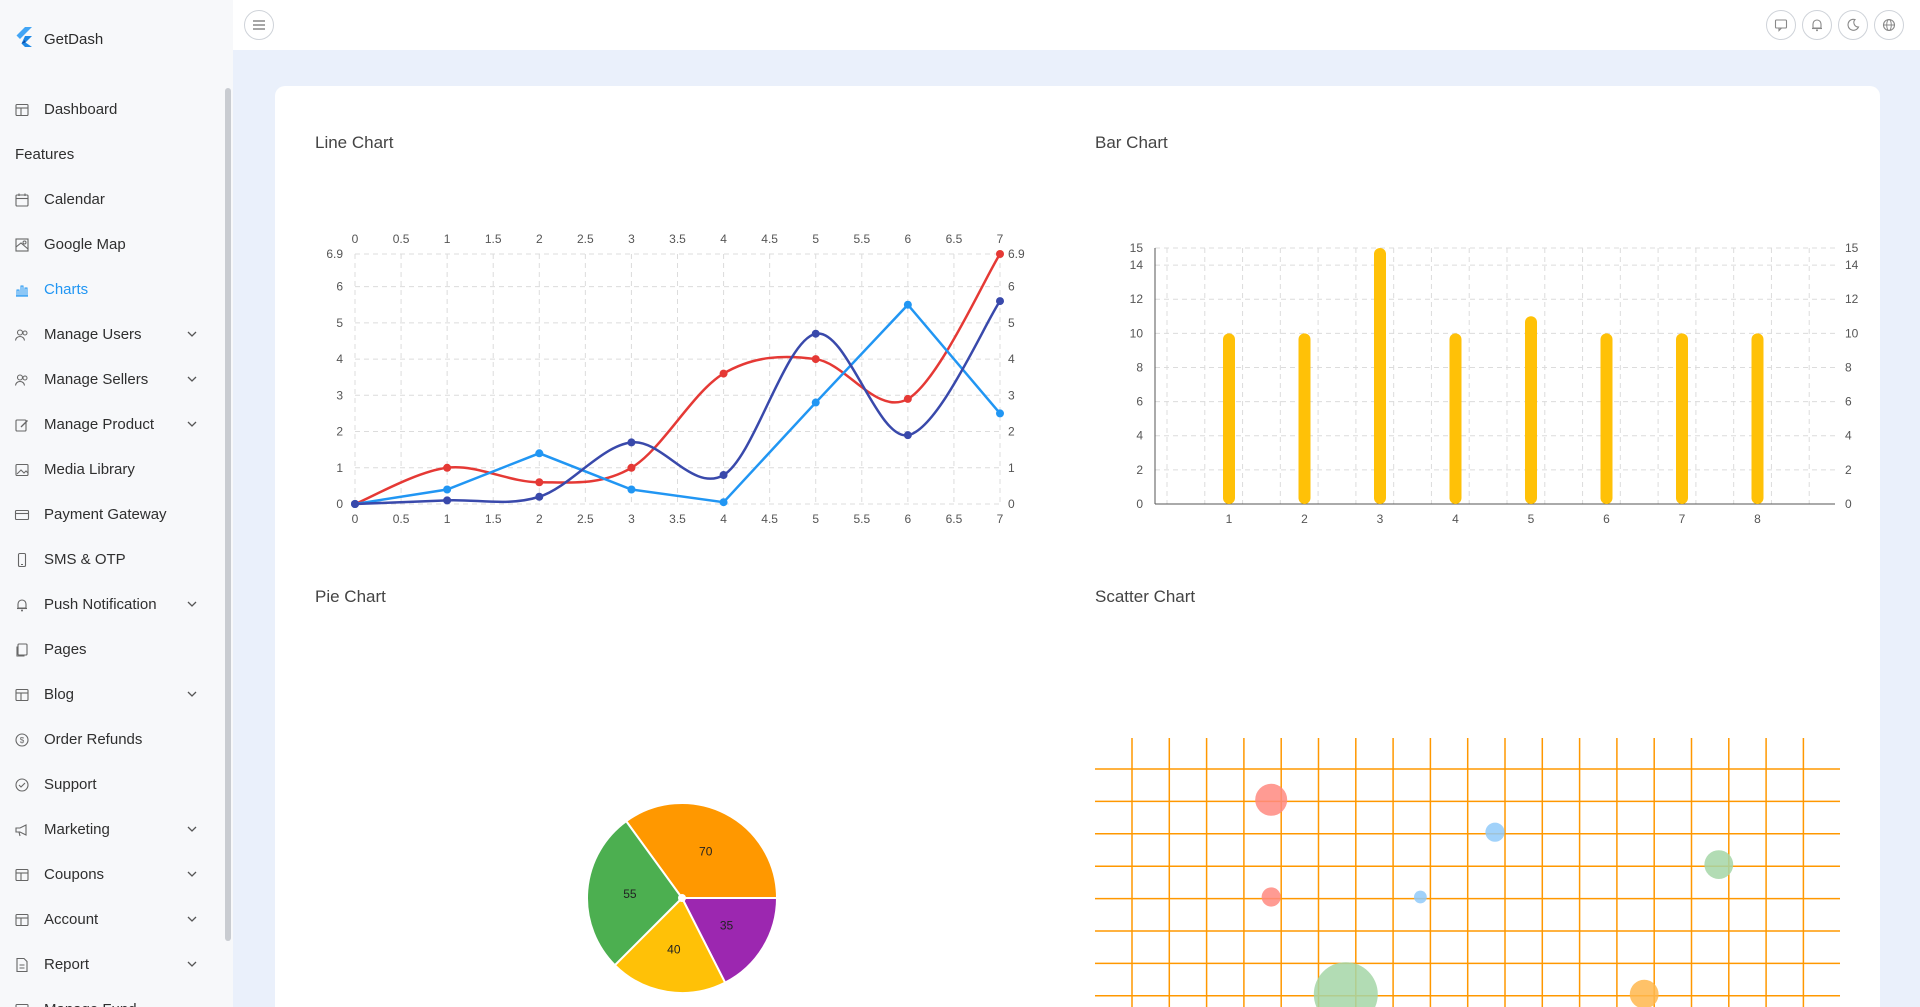 The height and width of the screenshot is (1007, 1920). What do you see at coordinates (110, 514) in the screenshot?
I see `sidebar-item-payment-gateway: Payment Gateway` at bounding box center [110, 514].